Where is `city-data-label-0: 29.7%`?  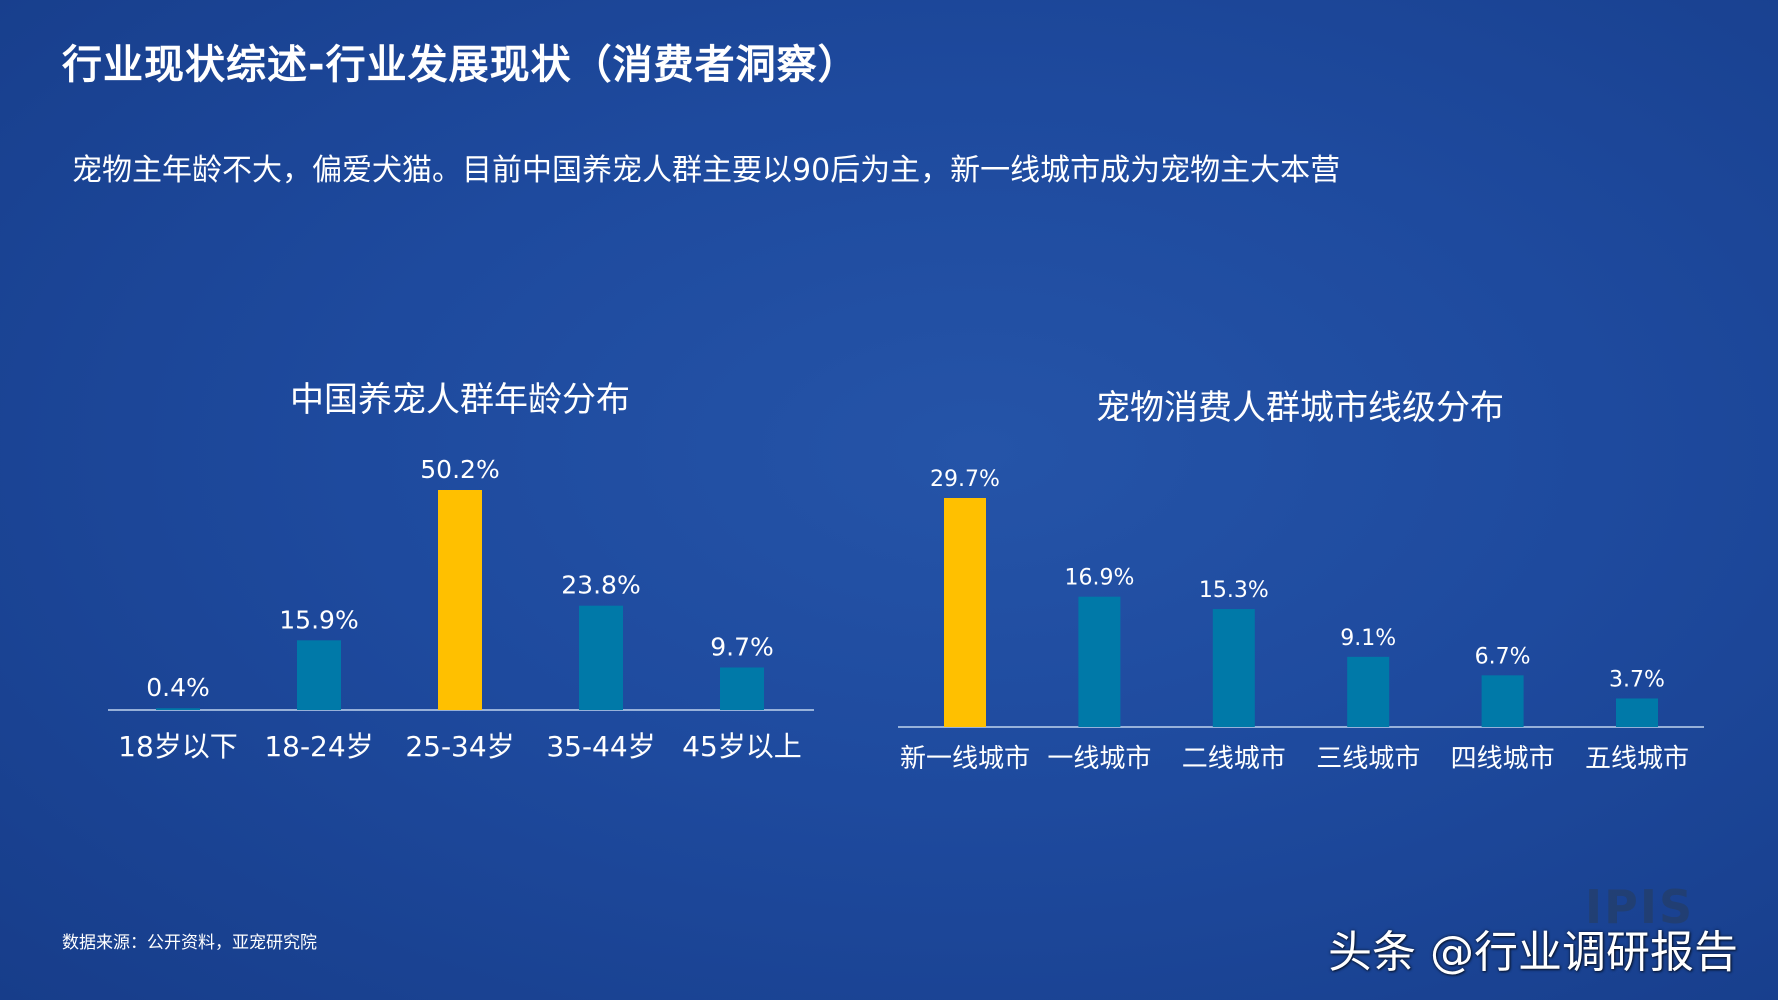
city-data-label-0: 29.7% is located at coordinates (965, 479).